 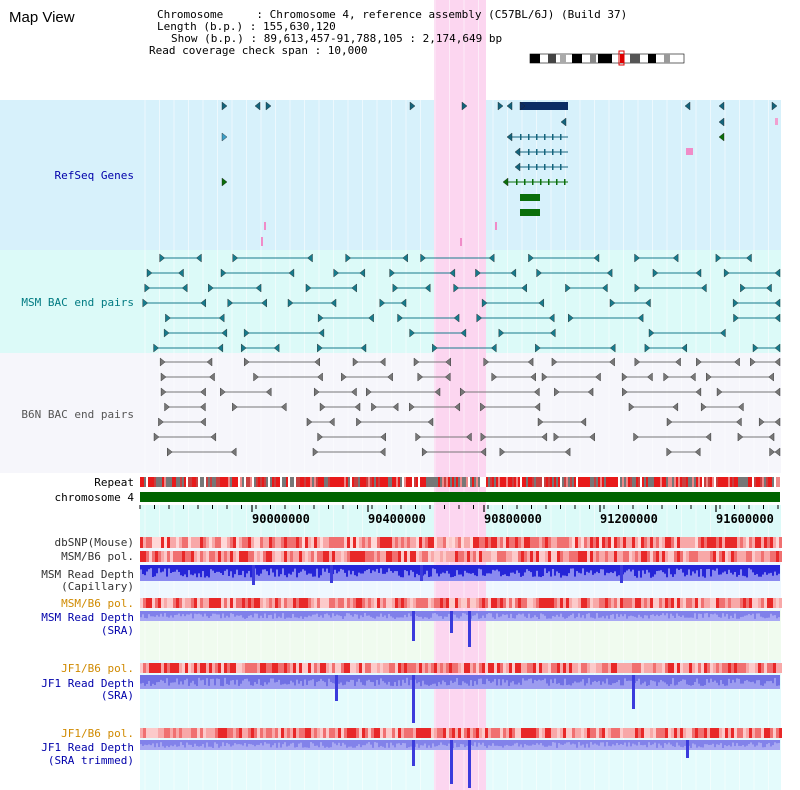 I want to click on jf1-b6-pol-label-2: JF1/B6 pol., so click(x=97, y=733).